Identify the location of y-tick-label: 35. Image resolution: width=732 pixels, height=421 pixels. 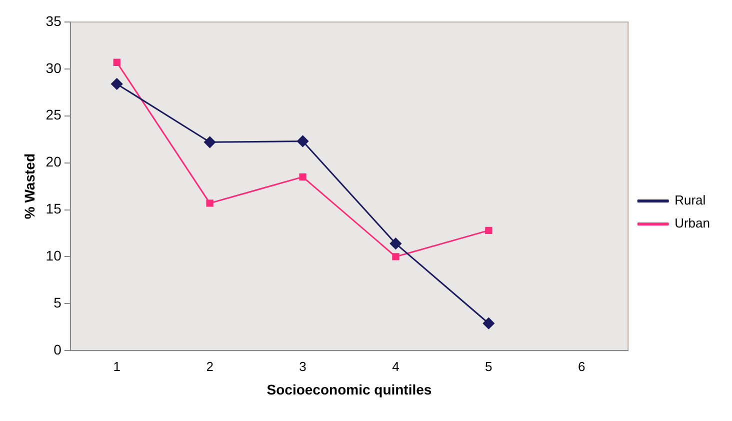
(54, 20).